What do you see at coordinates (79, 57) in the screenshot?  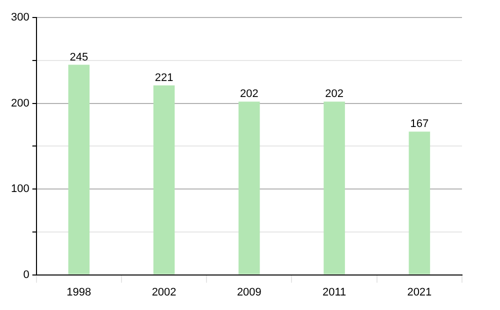 I see `data-label: 245` at bounding box center [79, 57].